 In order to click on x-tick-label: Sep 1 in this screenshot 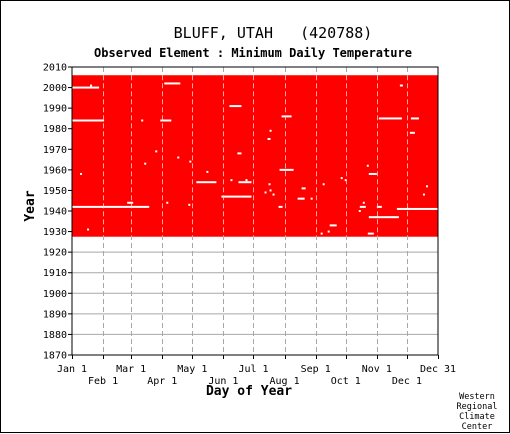, I will do `click(316, 369)`.